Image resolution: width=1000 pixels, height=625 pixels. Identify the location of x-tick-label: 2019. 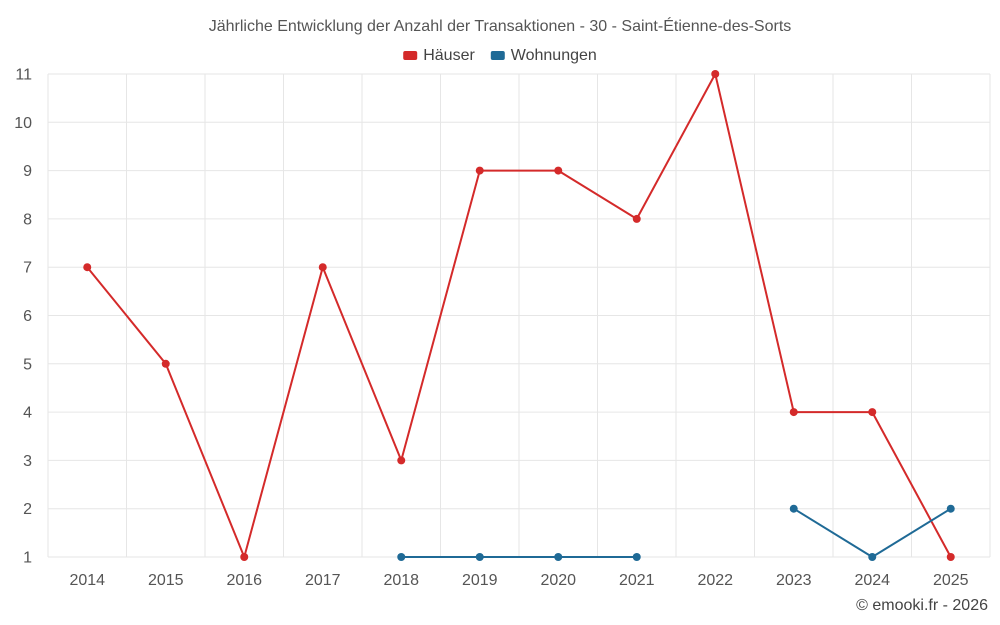
(480, 580).